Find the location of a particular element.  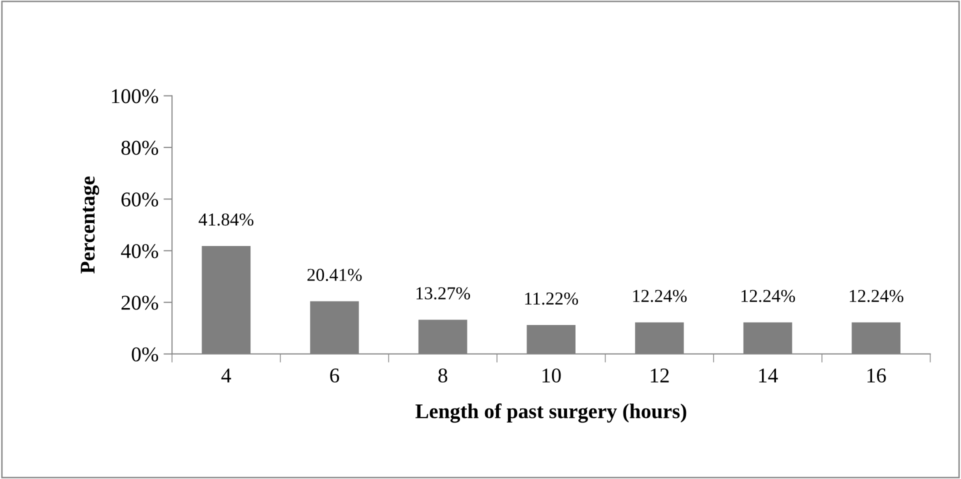

x-tick-label: 8 is located at coordinates (443, 375).